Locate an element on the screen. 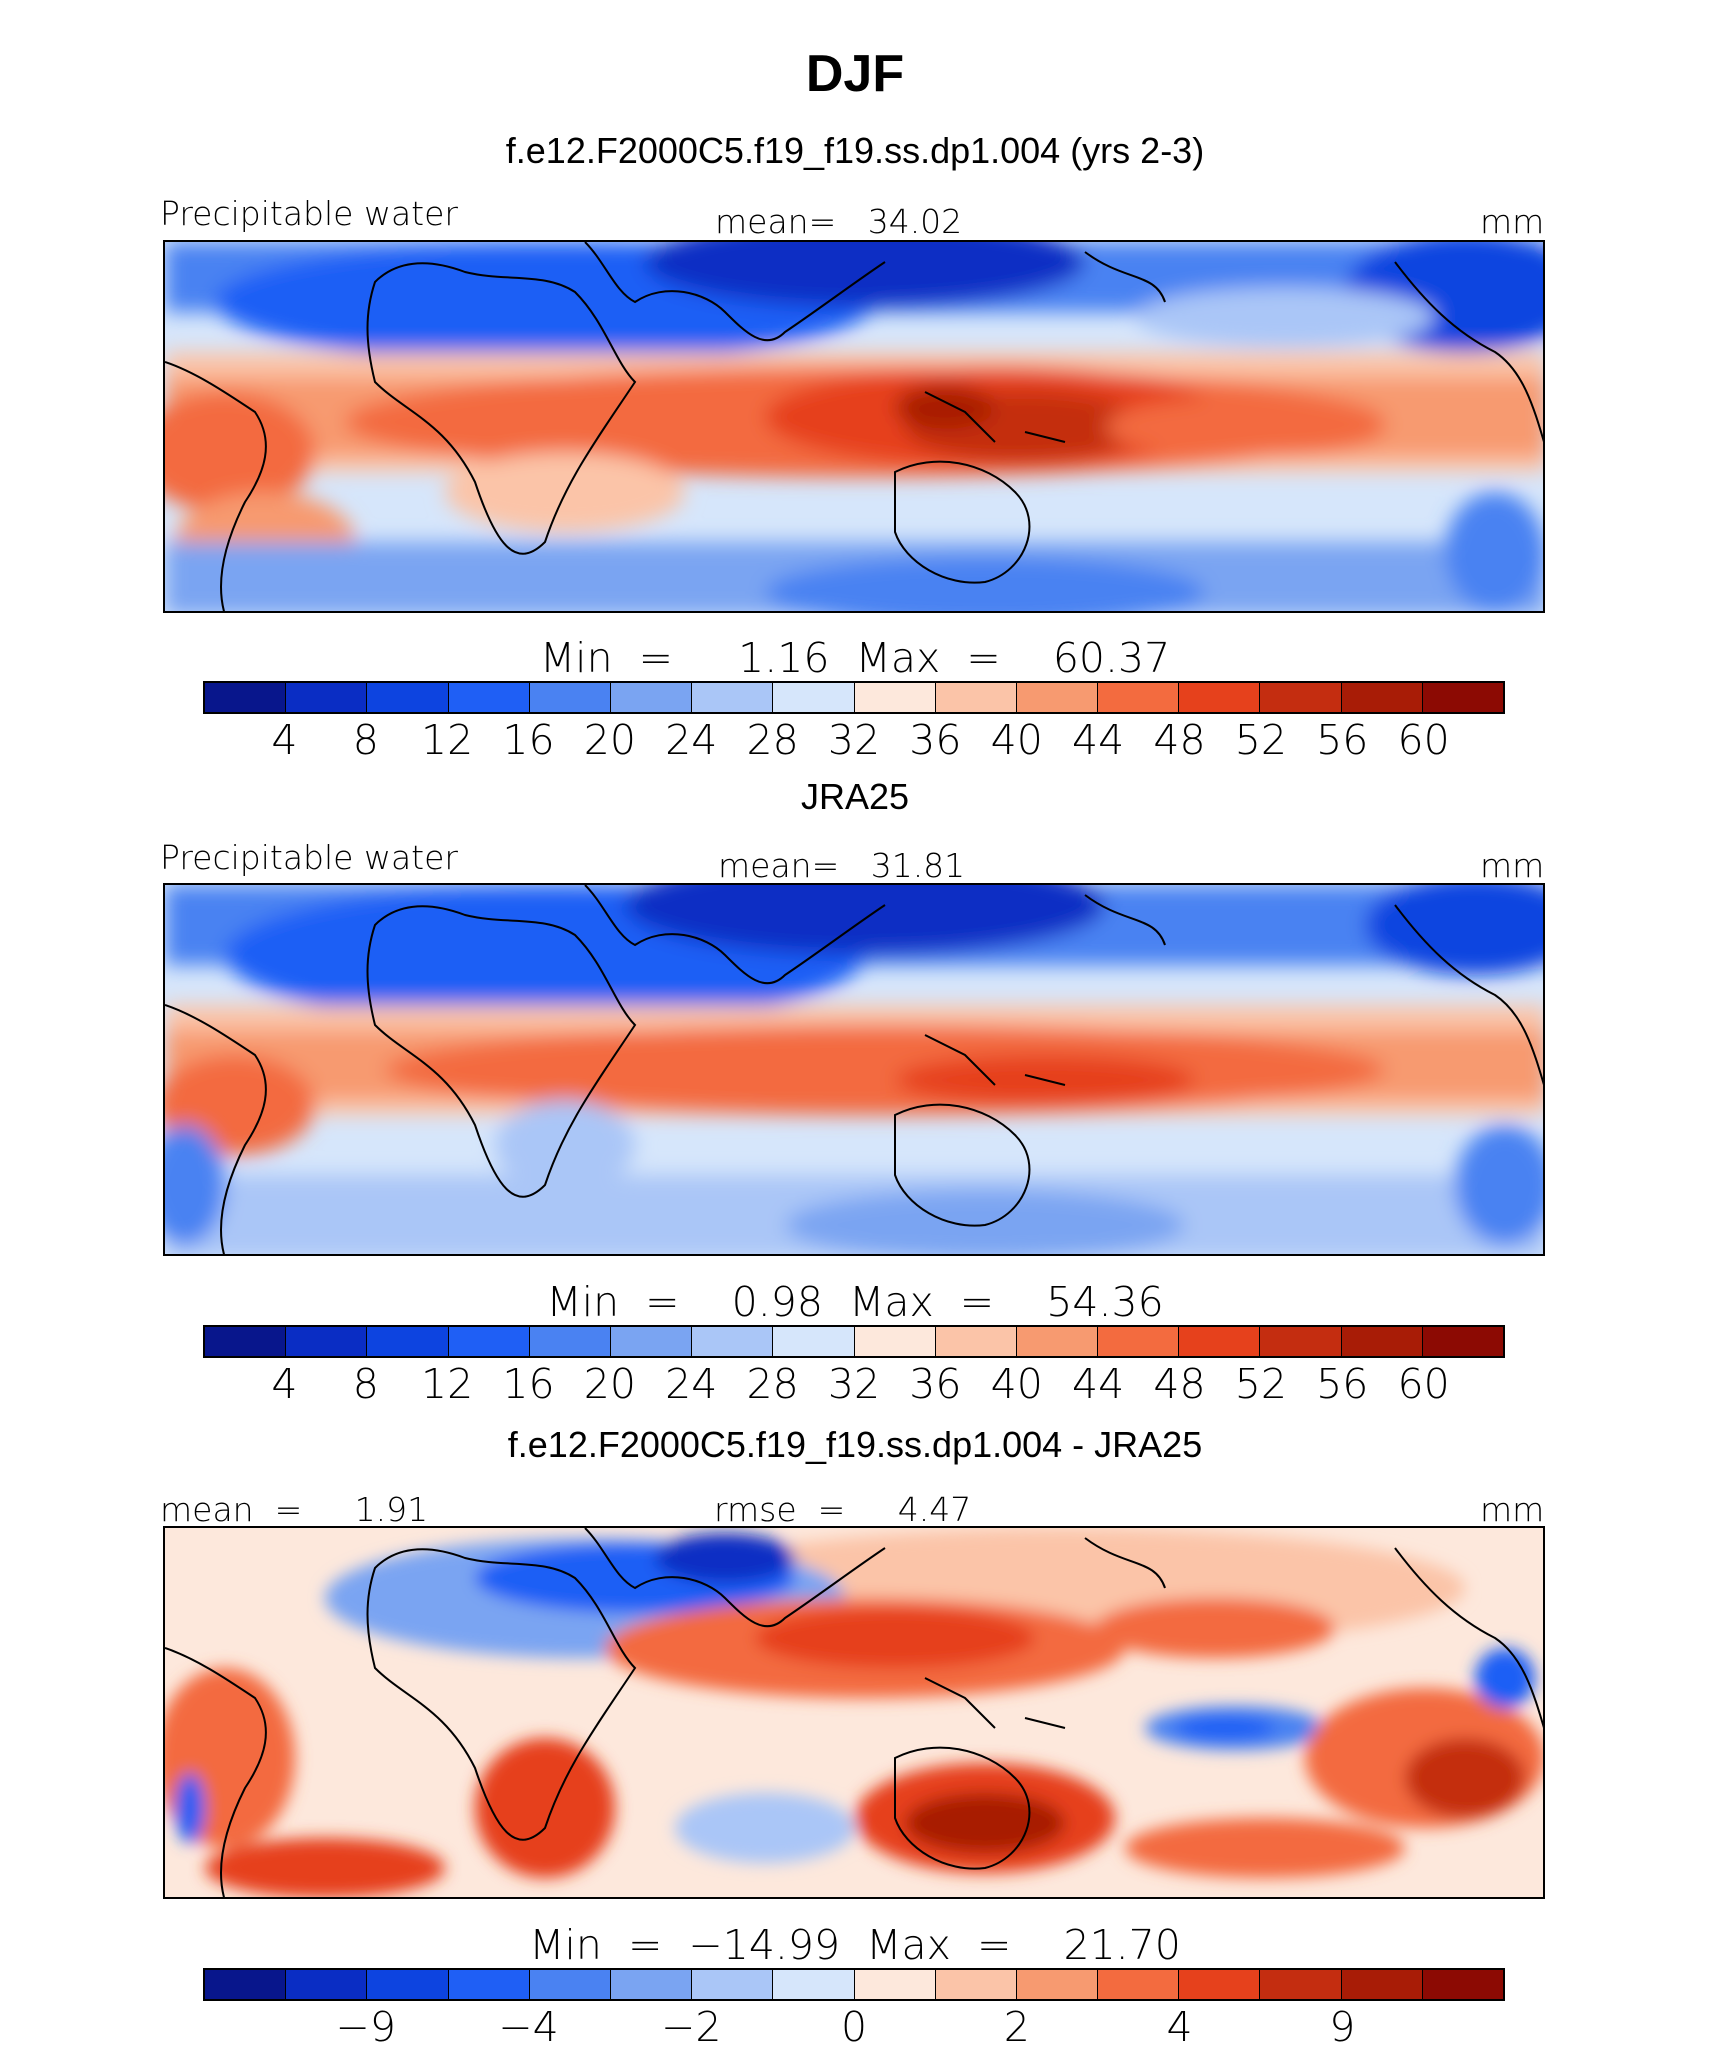 Image resolution: width=1710 pixels, height=2064 pixels. colorbar-tick-label: 56 is located at coordinates (1342, 740).